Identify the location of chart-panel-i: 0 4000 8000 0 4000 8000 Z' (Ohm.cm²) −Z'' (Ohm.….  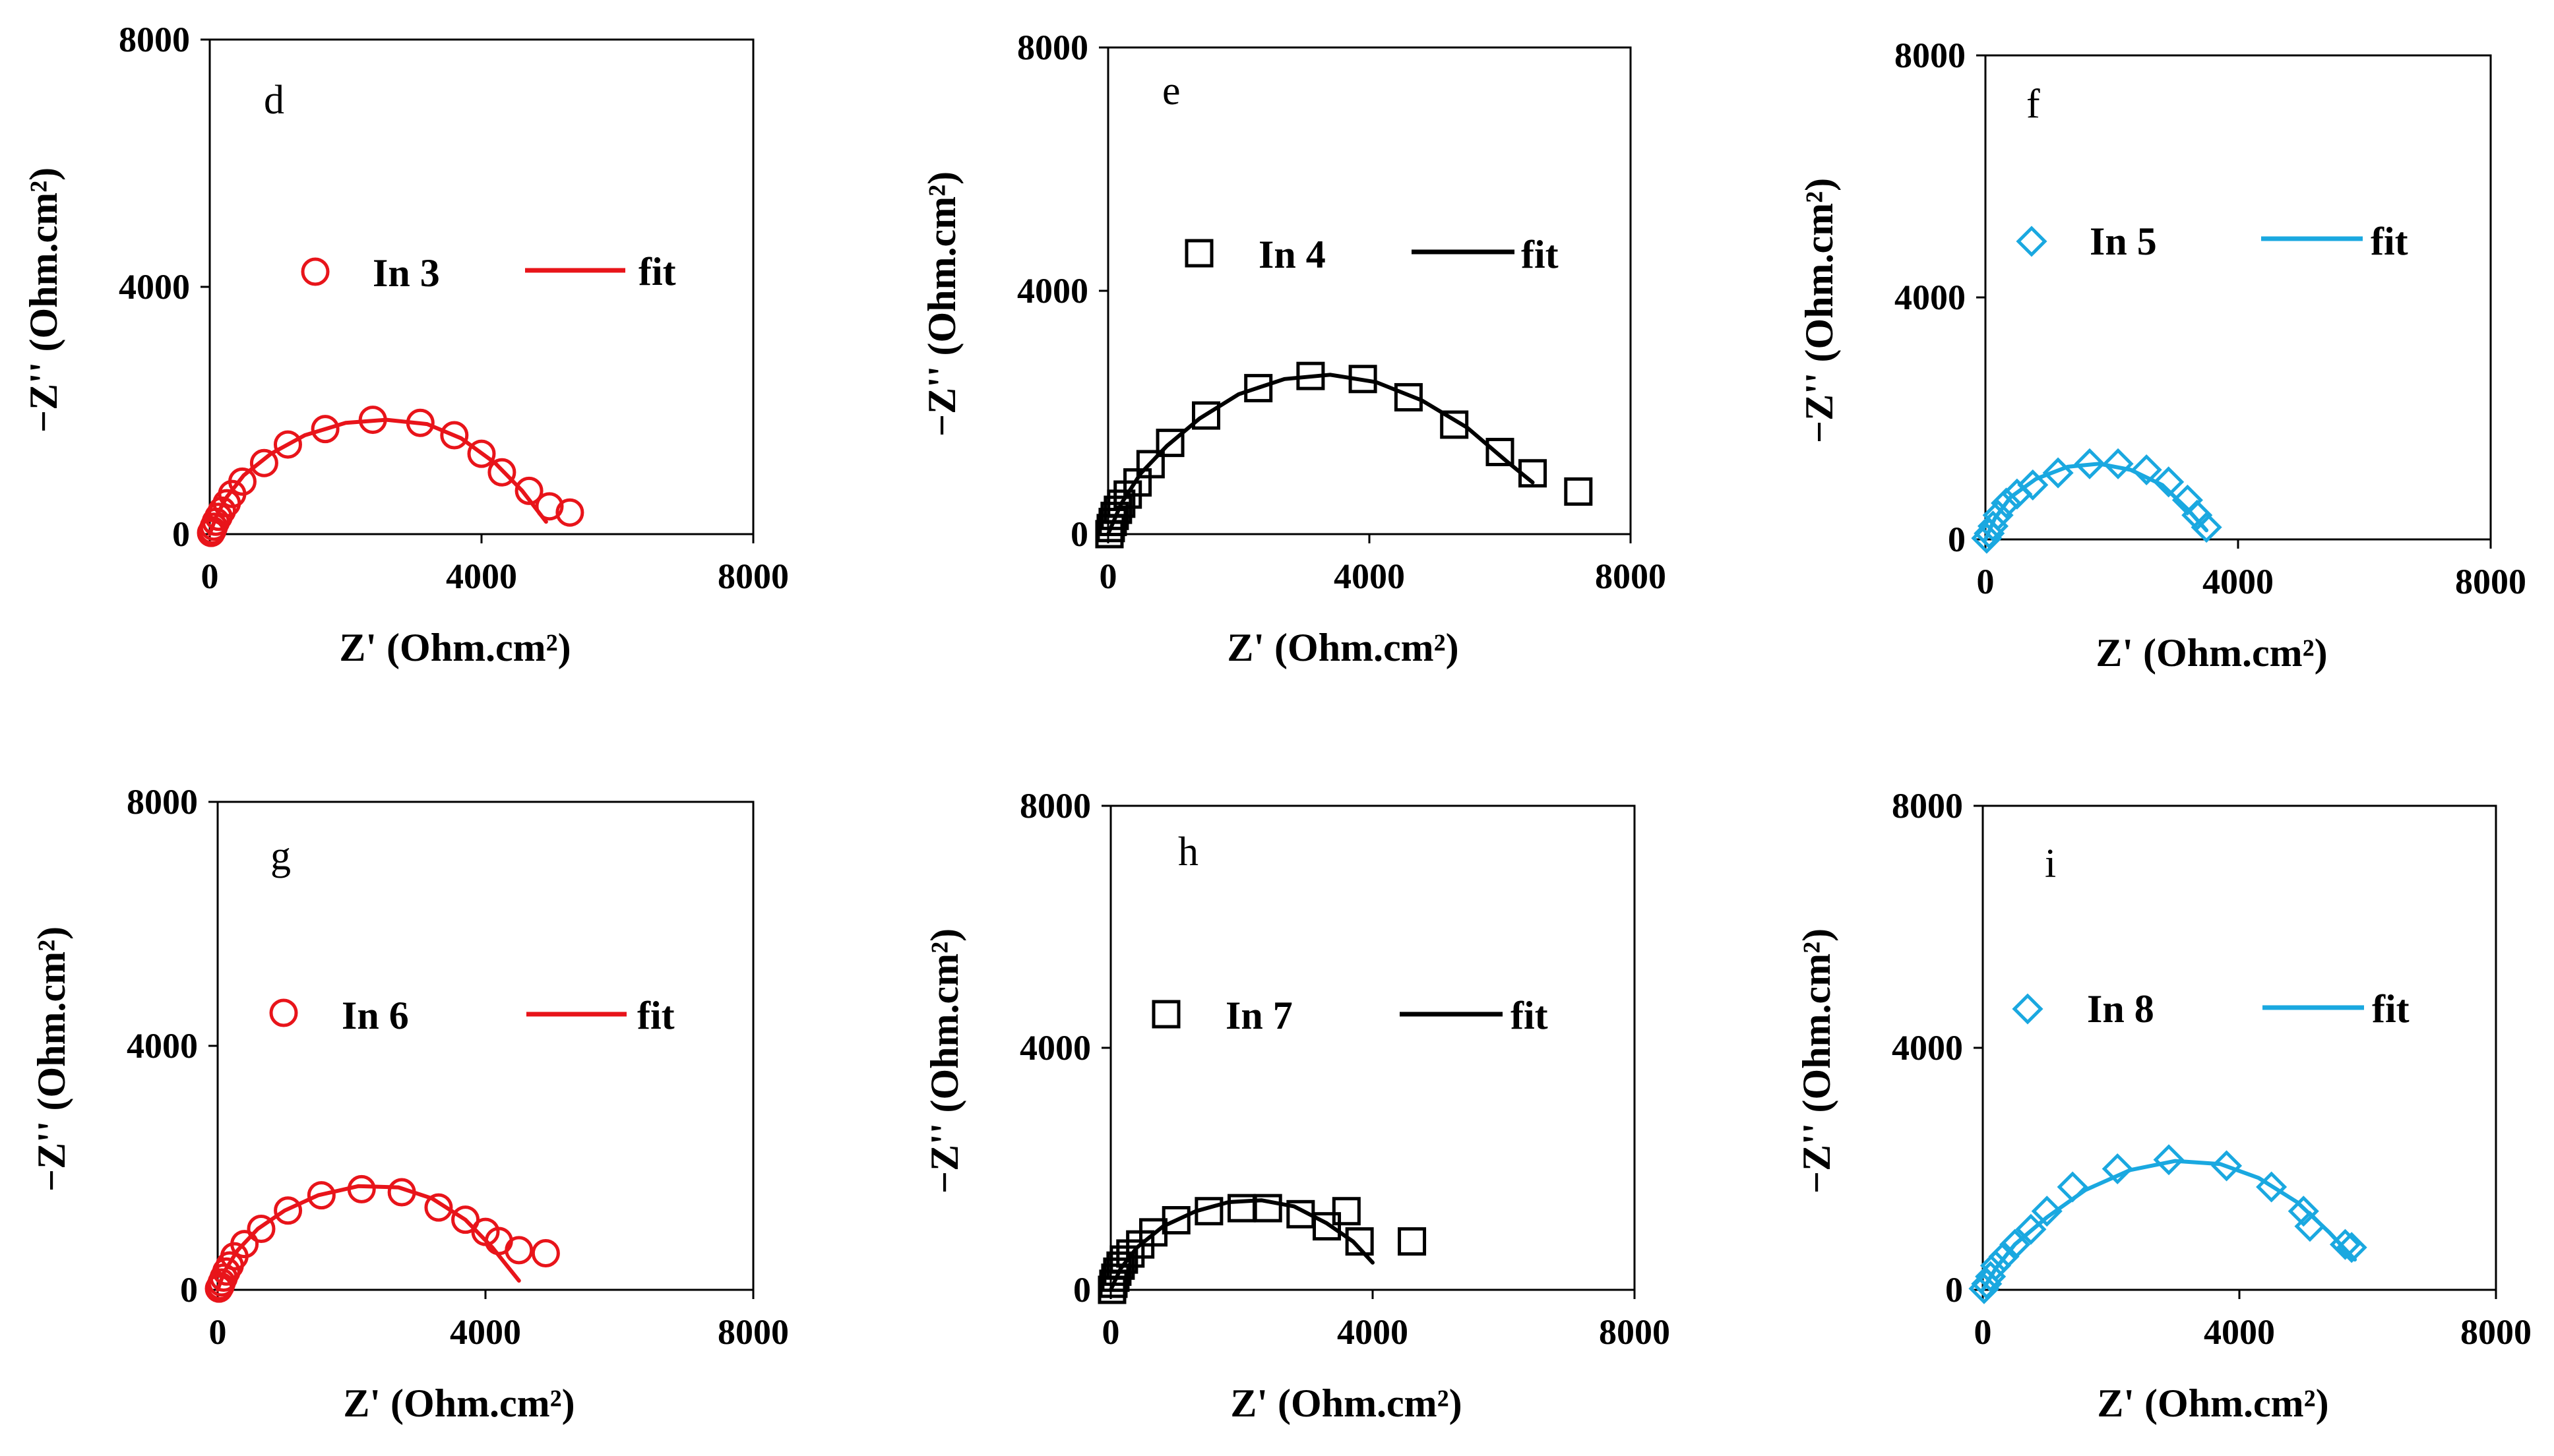
(2163, 1105).